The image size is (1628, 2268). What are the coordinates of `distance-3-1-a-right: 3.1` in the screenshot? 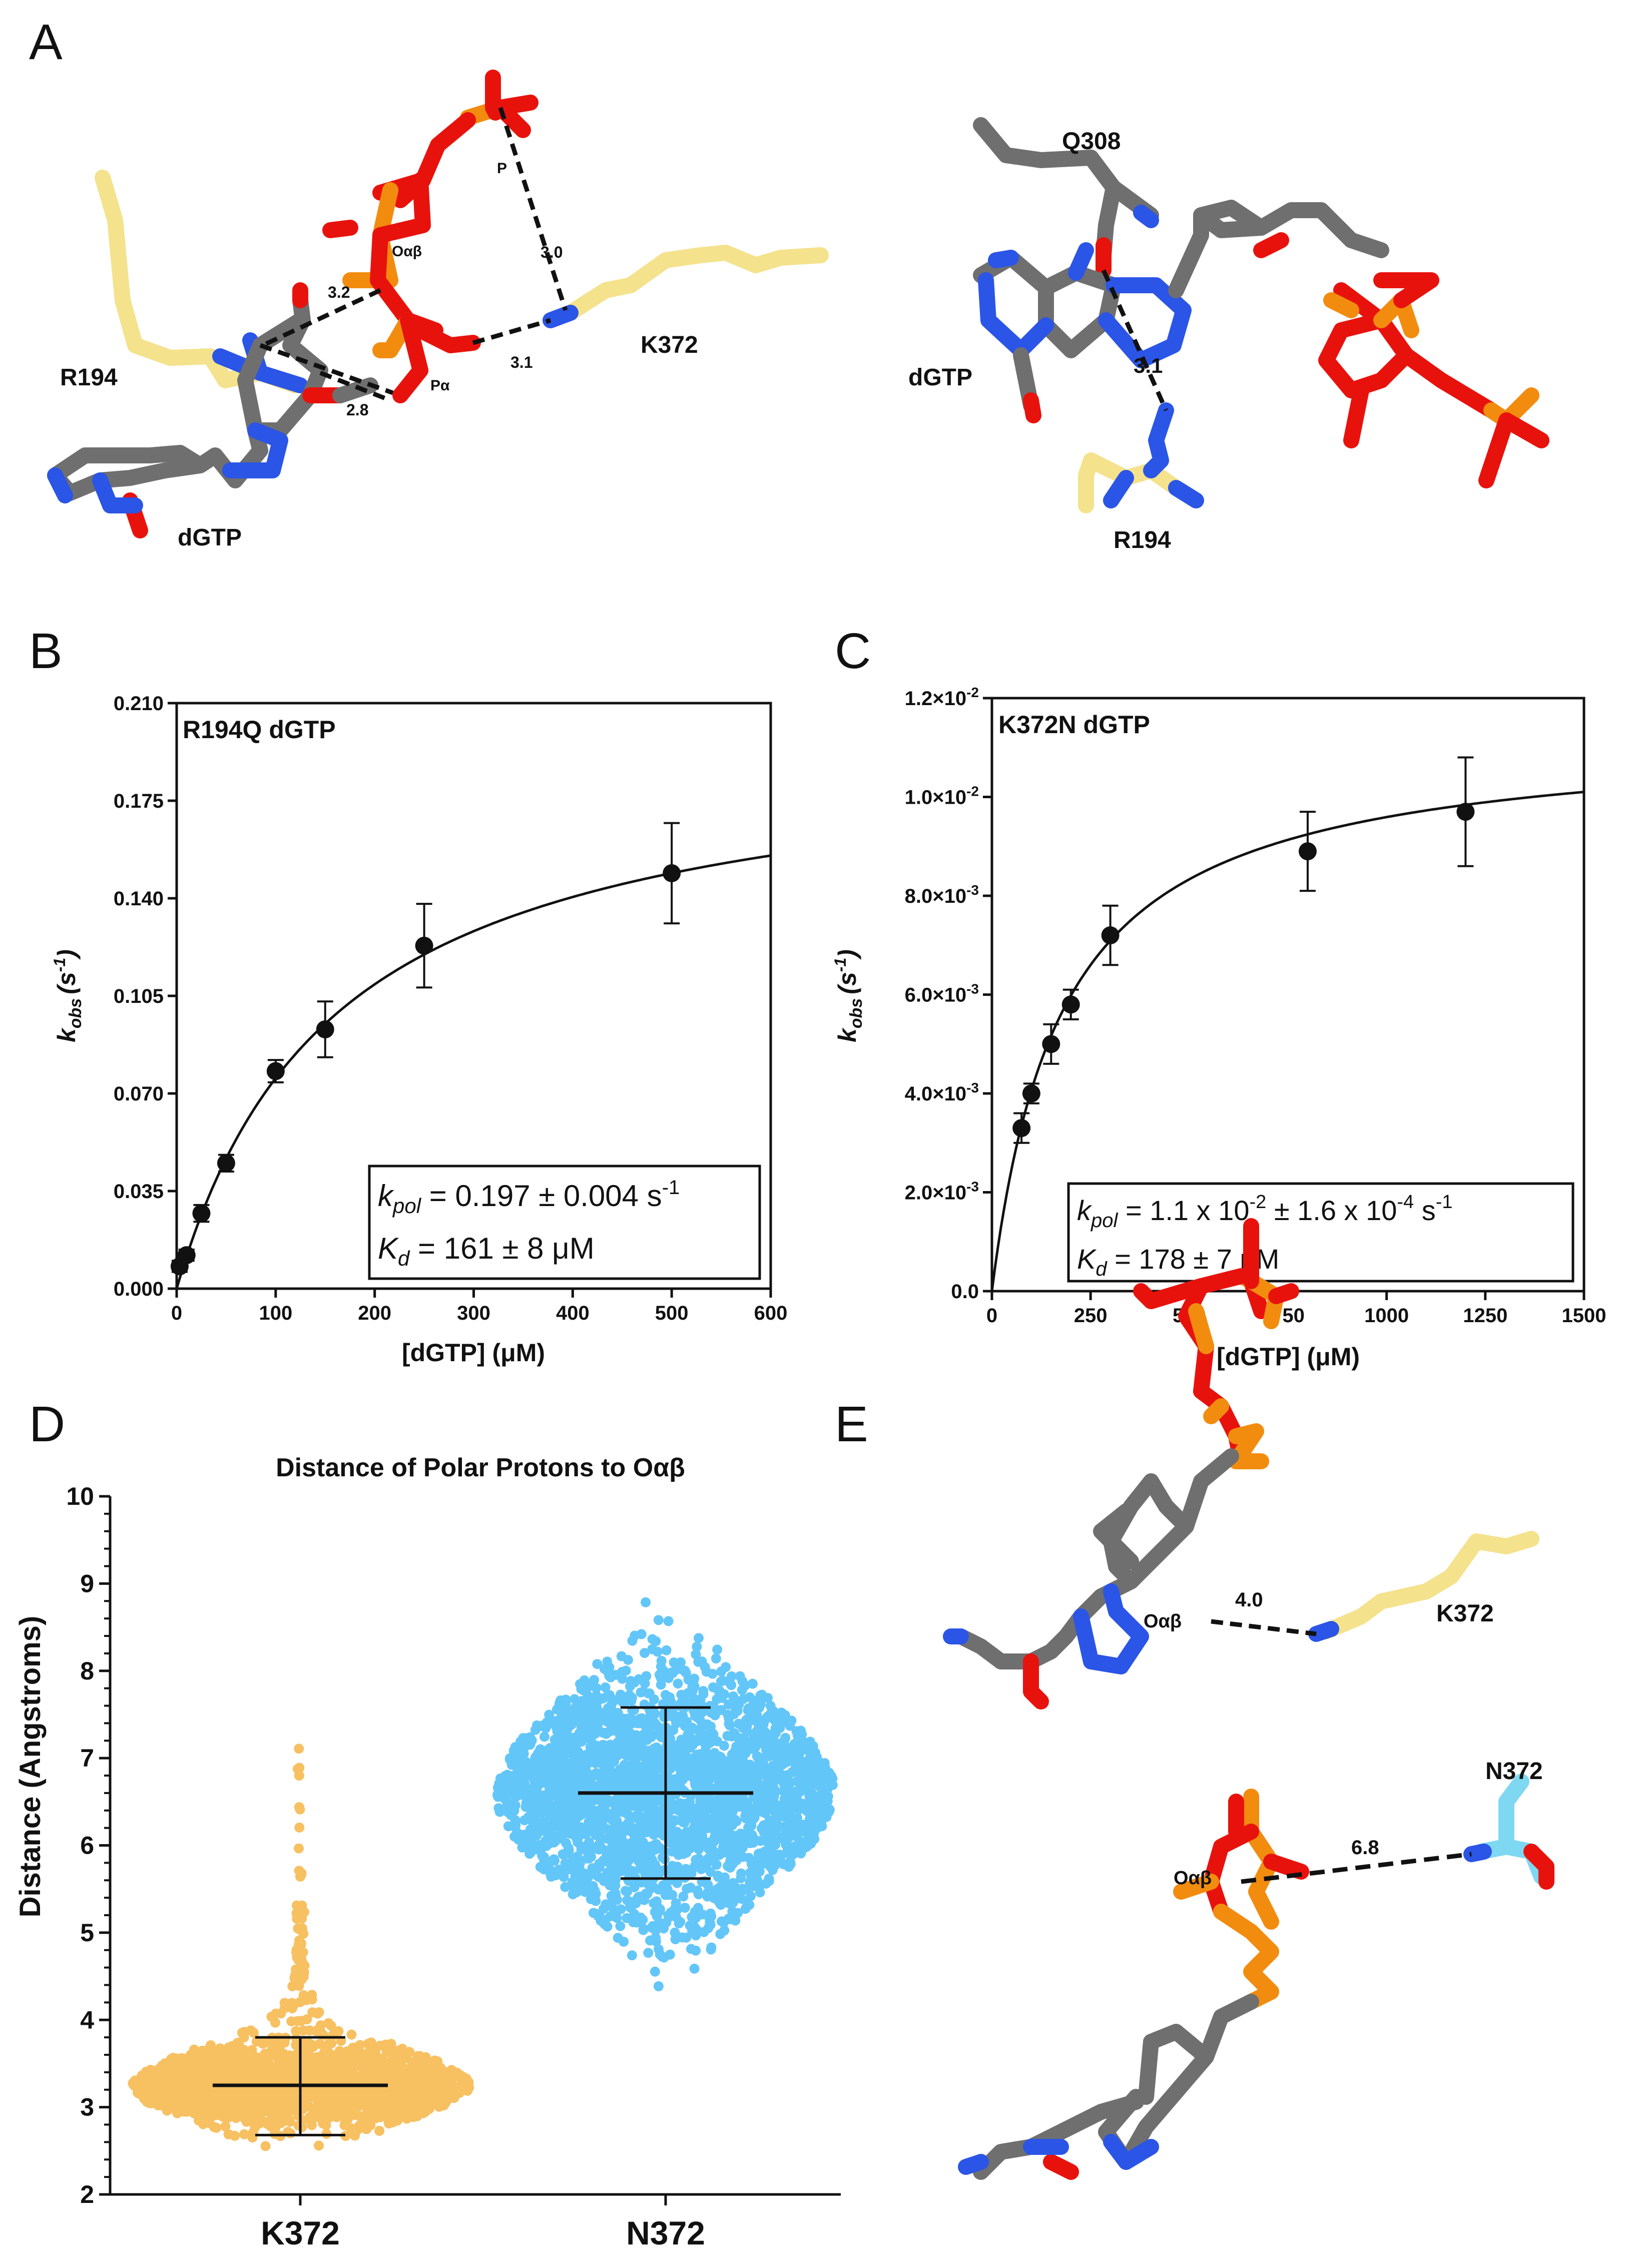 It's located at (1148, 365).